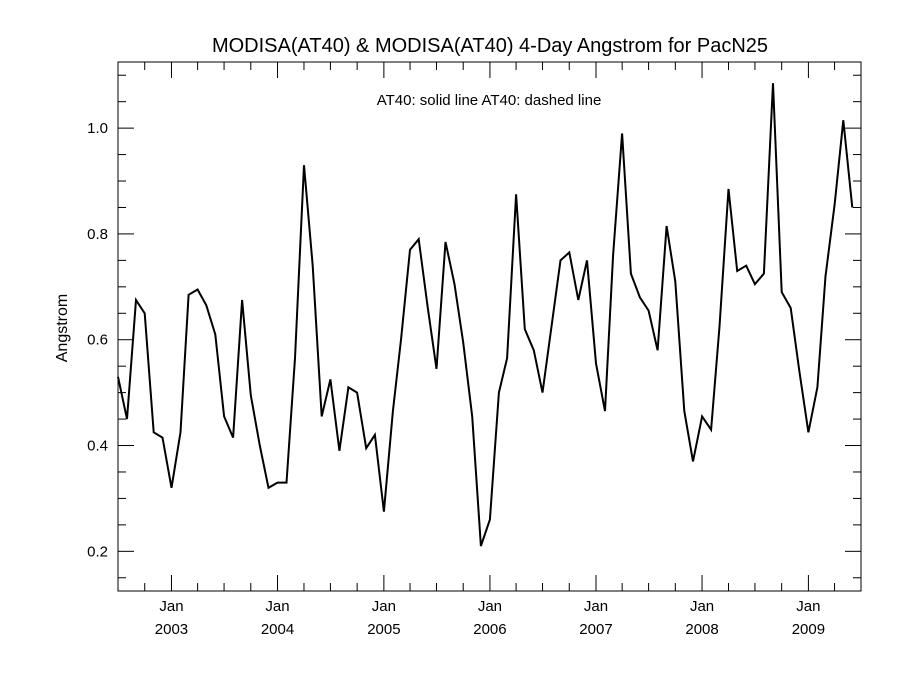 Image resolution: width=900 pixels, height=675 pixels. What do you see at coordinates (62, 328) in the screenshot?
I see `y-axis-label: Angstrom` at bounding box center [62, 328].